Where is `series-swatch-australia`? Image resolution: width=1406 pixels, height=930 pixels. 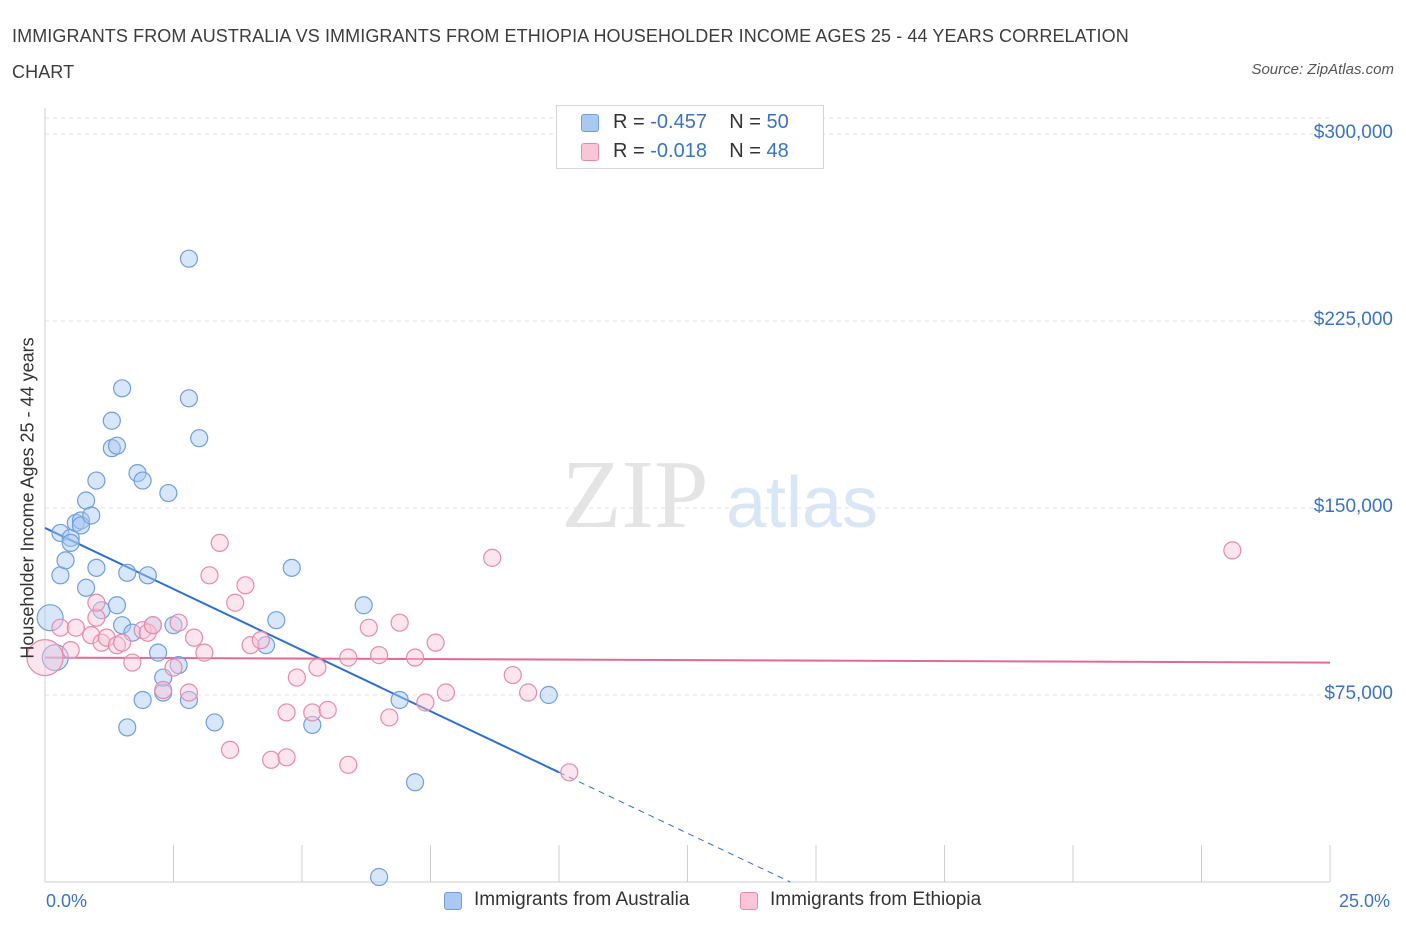 series-swatch-australia is located at coordinates (453, 901).